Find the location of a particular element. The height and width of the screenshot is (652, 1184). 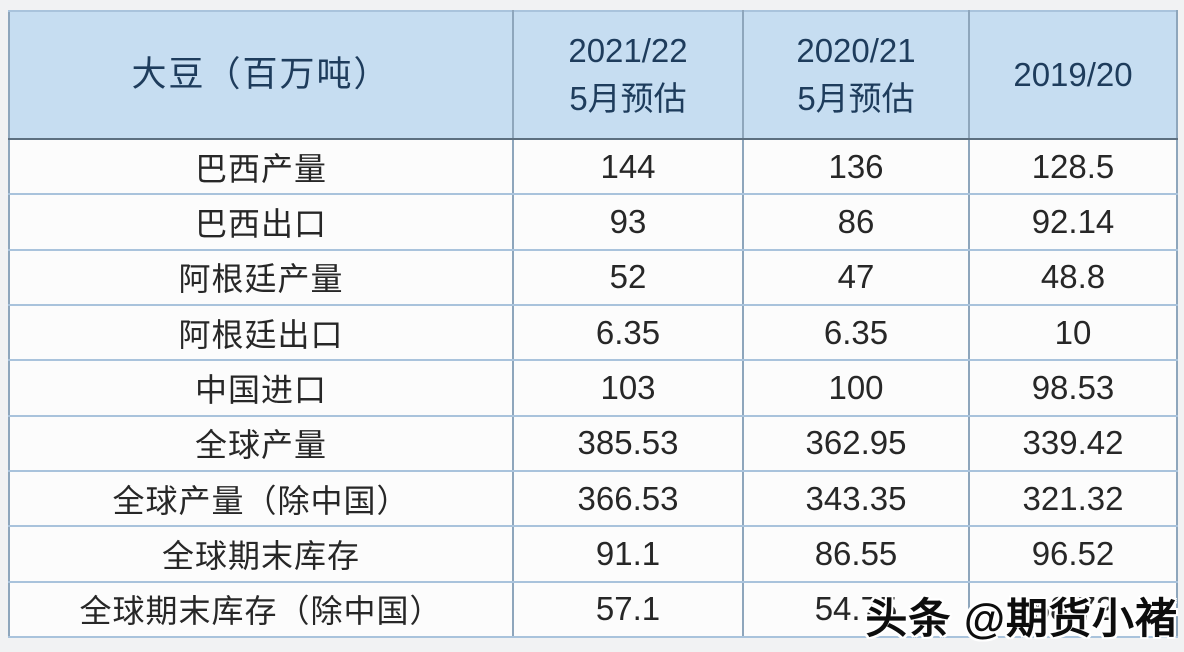

cell-value: 136 is located at coordinates (856, 166).